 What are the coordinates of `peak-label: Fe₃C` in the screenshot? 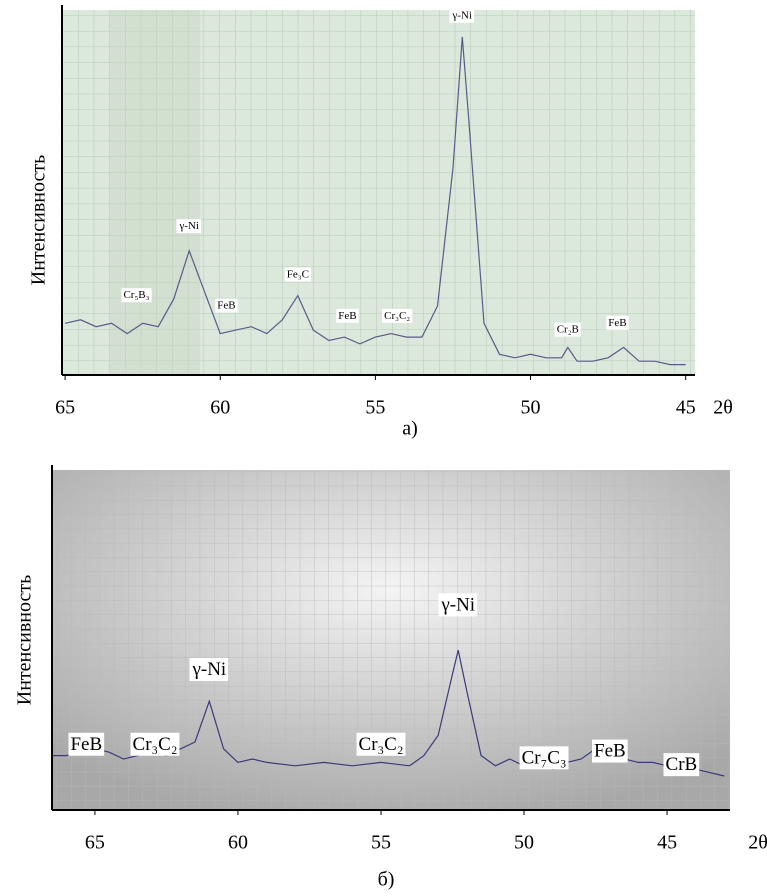 It's located at (298, 274).